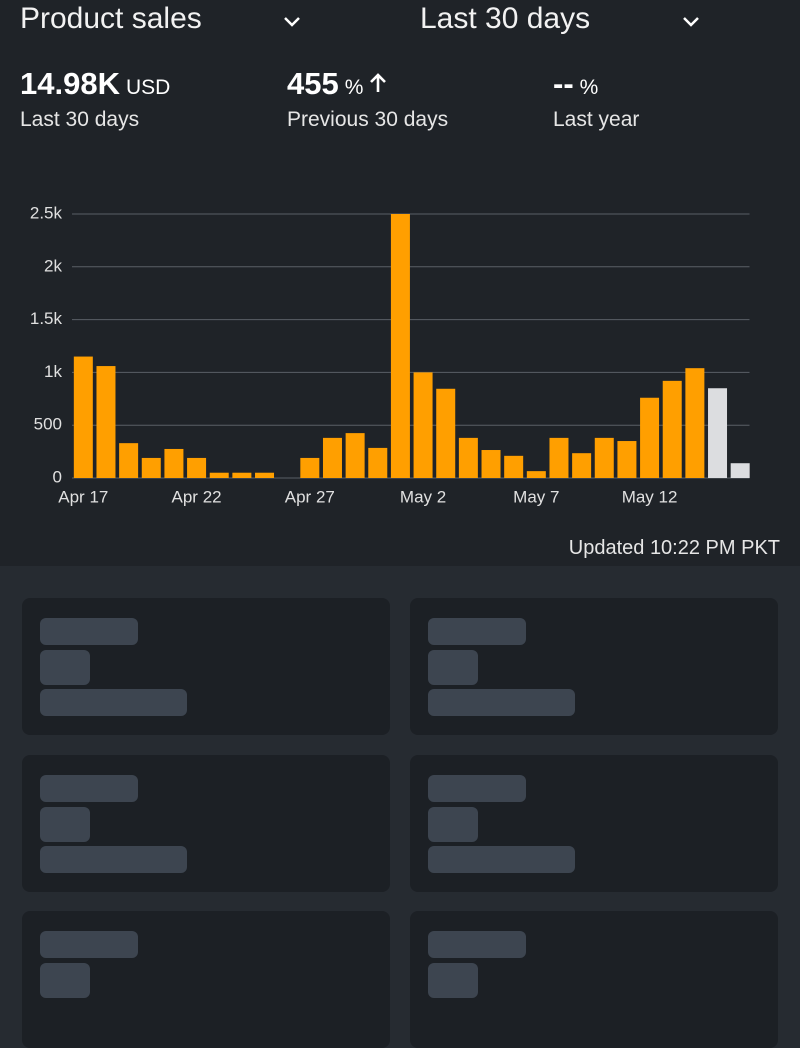 This screenshot has height=1048, width=800. Describe the element at coordinates (378, 82) in the screenshot. I see `up-arrow` at that location.